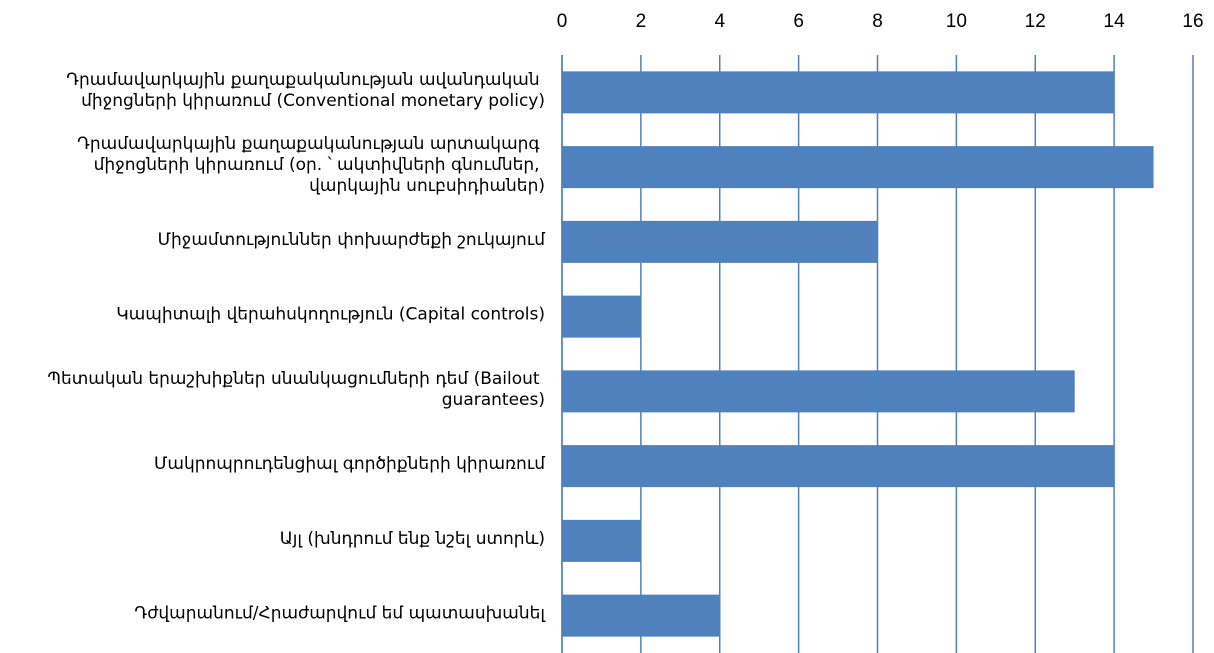  Describe the element at coordinates (719, 21) in the screenshot. I see `x-tick-label: 4` at that location.